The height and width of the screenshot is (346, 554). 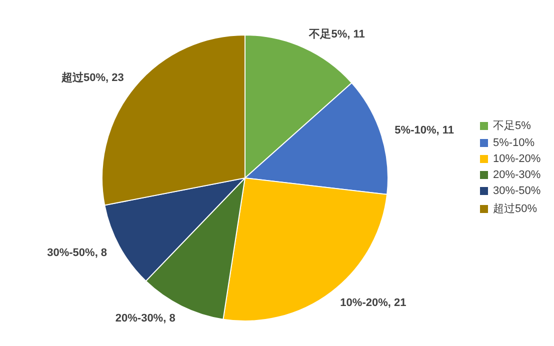 What do you see at coordinates (92, 77) in the screenshot?
I see `data-label: 超过50%, 23` at bounding box center [92, 77].